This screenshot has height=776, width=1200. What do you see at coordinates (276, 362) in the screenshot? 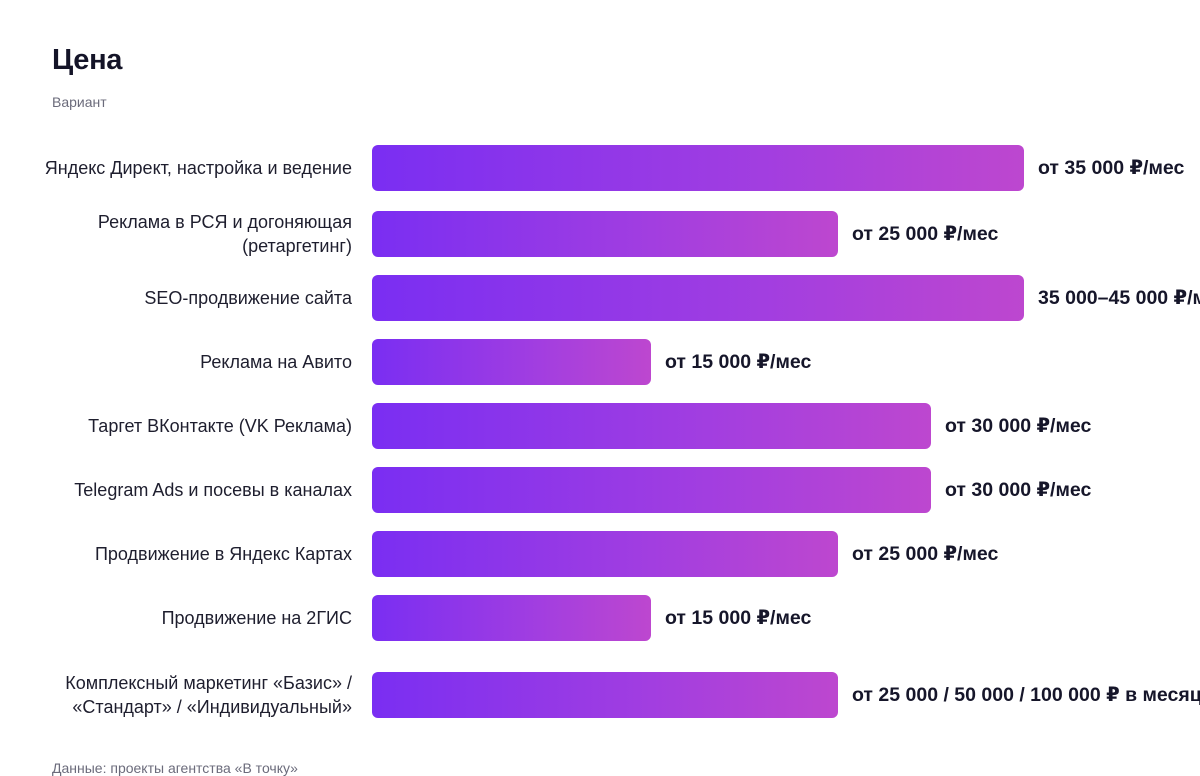
I see `category-label: Реклама на Авито` at bounding box center [276, 362].